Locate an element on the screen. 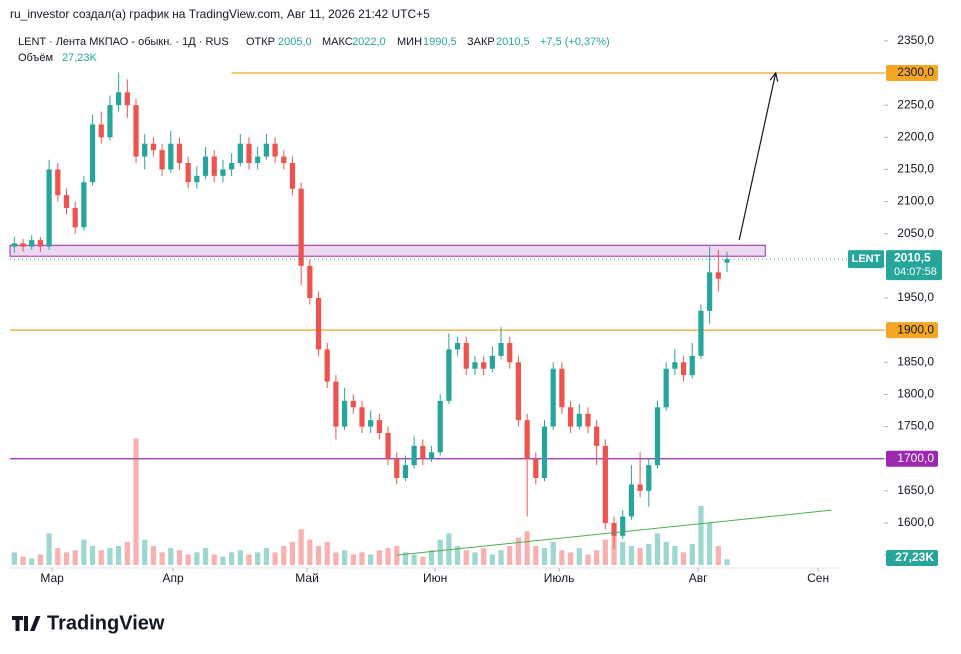 The image size is (961, 654). change: +7,5 (+0,37%) is located at coordinates (575, 42).